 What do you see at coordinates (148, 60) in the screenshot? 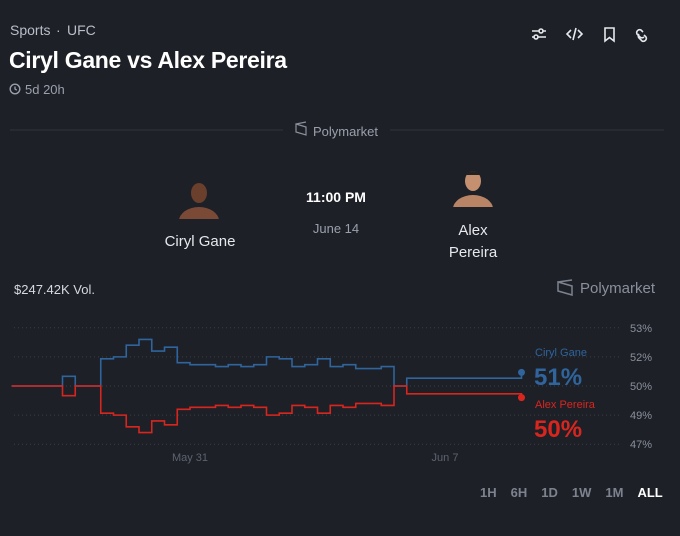
I see `title: Ciryl Gane vs Alex Pereira` at bounding box center [148, 60].